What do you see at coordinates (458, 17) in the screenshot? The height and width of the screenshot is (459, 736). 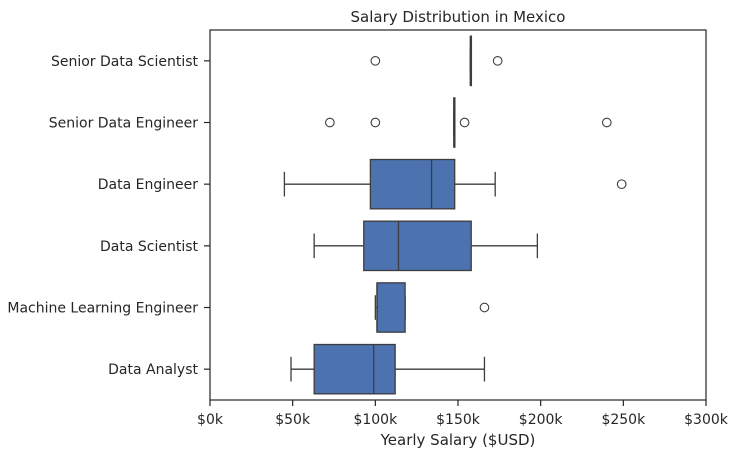 I see `chart-title: Salary Distribution in Mexico` at bounding box center [458, 17].